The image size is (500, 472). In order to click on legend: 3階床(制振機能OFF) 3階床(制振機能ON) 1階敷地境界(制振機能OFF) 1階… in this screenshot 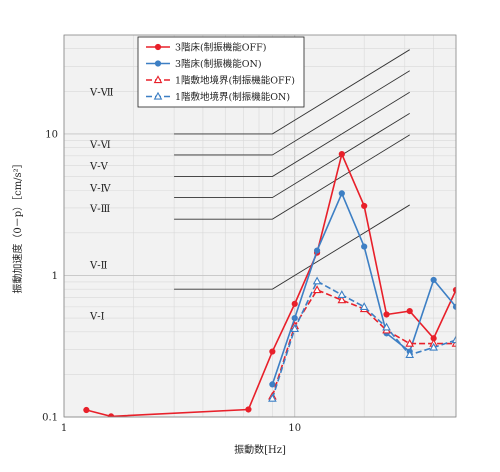, I will do `click(221, 72)`.